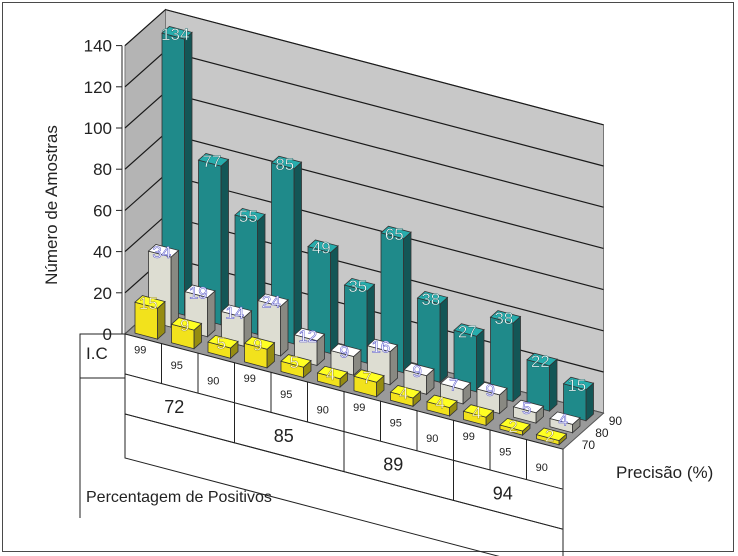 This screenshot has width=738, height=556. I want to click on x-axis-label: Percentagem de Positivos, so click(179, 497).